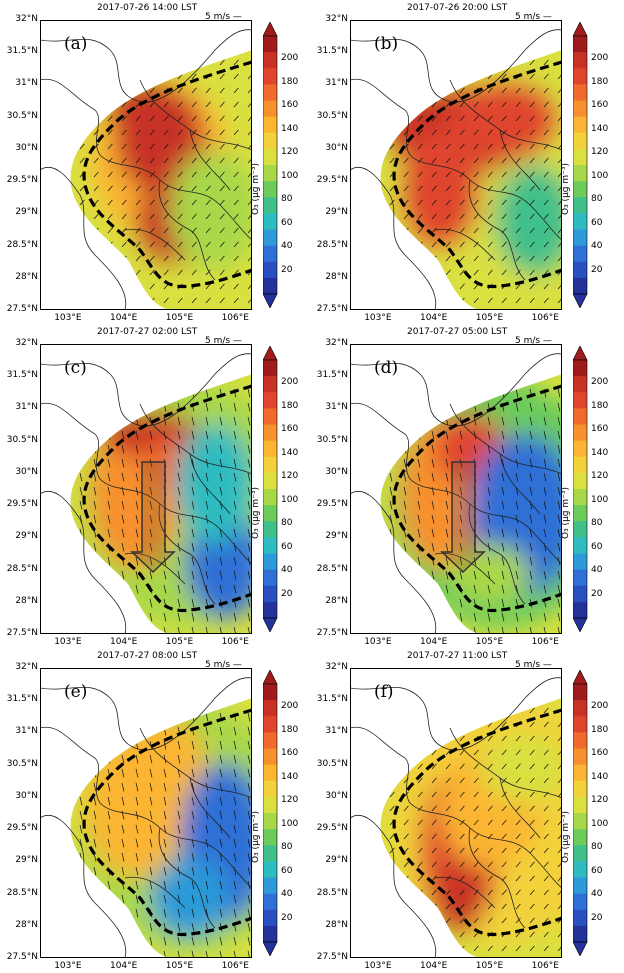  What do you see at coordinates (256, 512) in the screenshot?
I see `colorbar-unit-label: O₃ (μg m⁻³)` at bounding box center [256, 512].